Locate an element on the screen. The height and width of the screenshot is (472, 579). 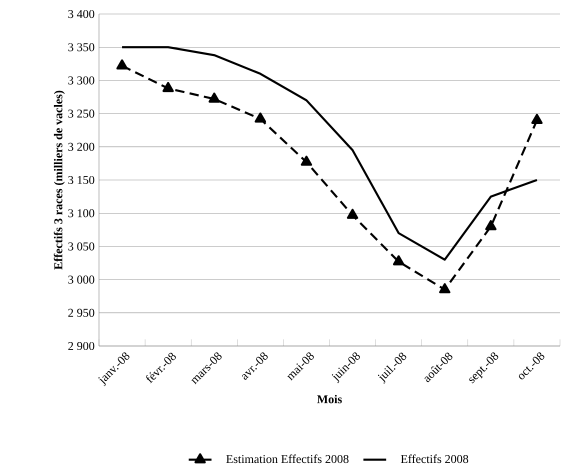
y-tick-label: 3 150 is located at coordinates (81, 180).